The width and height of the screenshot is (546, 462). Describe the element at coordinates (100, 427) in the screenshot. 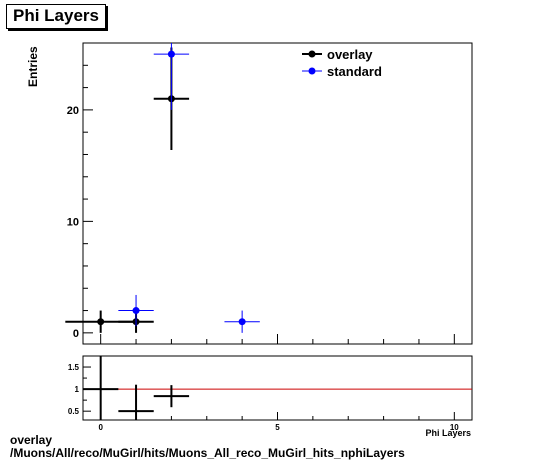

I see `ratio-x-tick-label: 0` at that location.